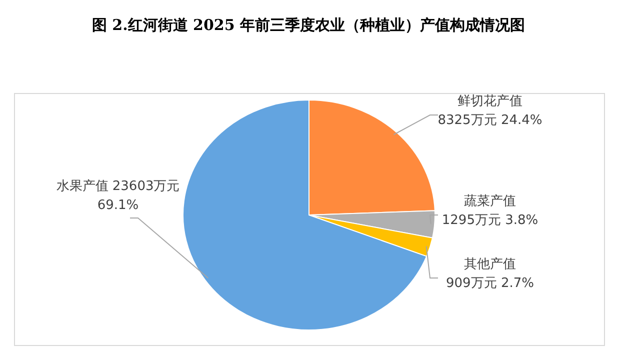 Image resolution: width=617 pixels, height=356 pixels. I want to click on slice-label: 蔬菜产值, so click(490, 201).